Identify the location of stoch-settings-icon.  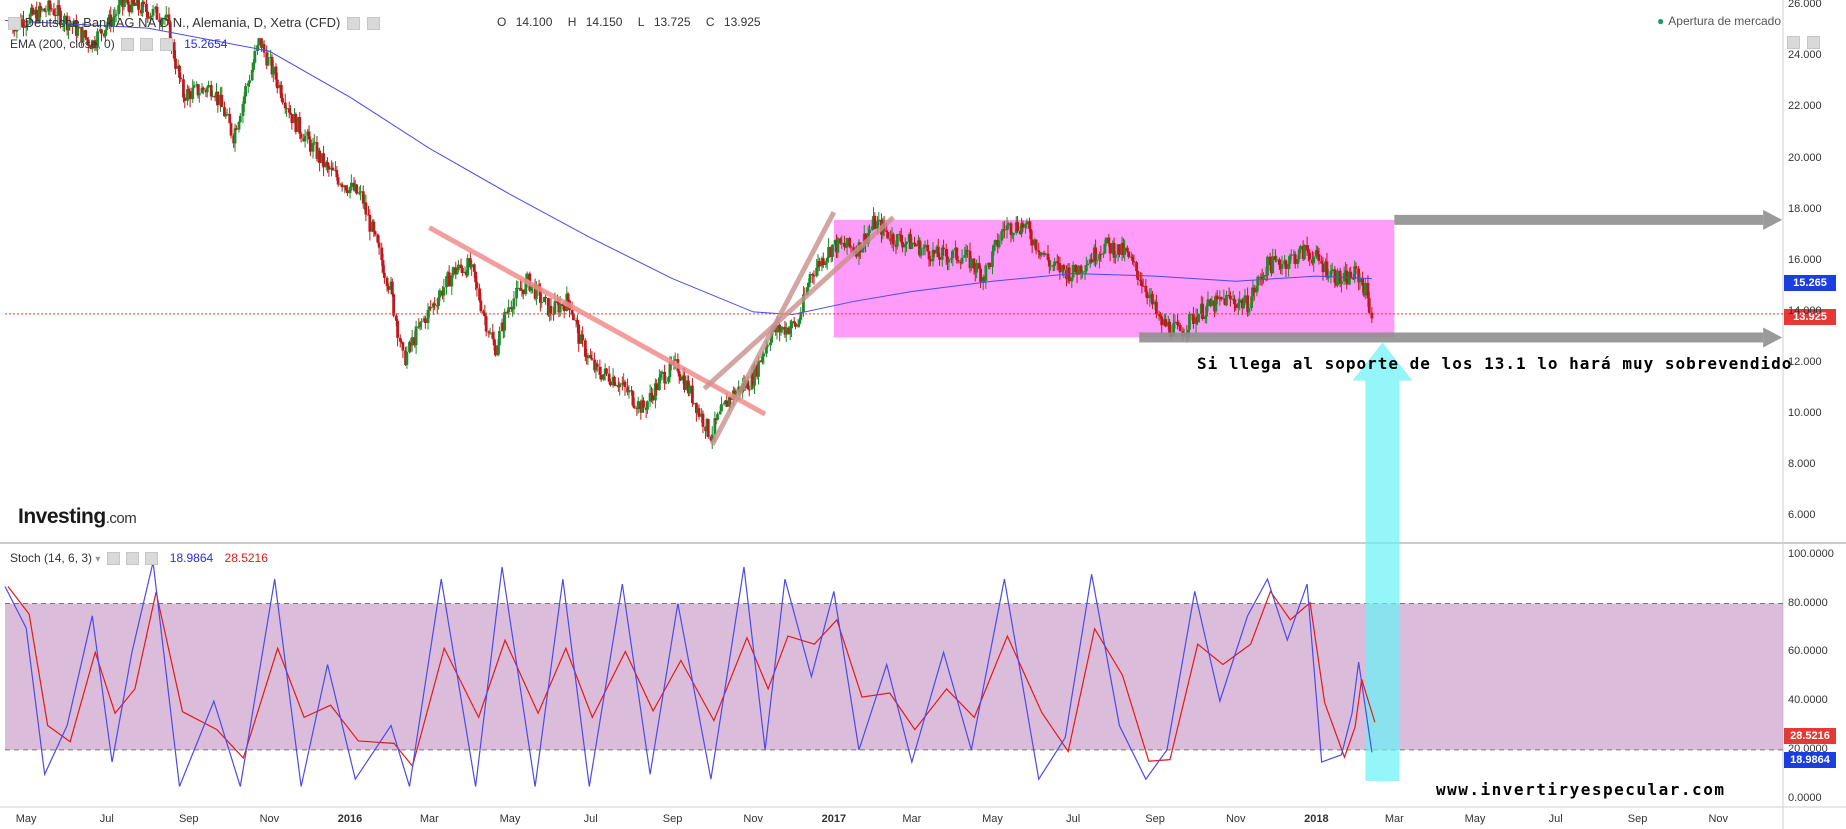
(133, 559).